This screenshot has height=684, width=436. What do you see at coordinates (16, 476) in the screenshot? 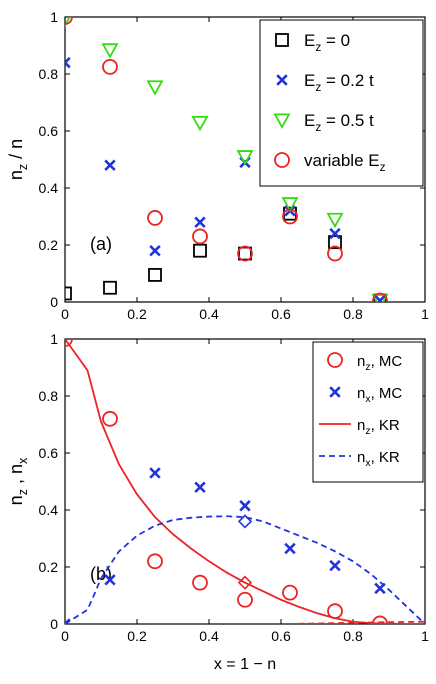
I see `y-axis-label-1-rest: , n` at bounding box center [16, 476].